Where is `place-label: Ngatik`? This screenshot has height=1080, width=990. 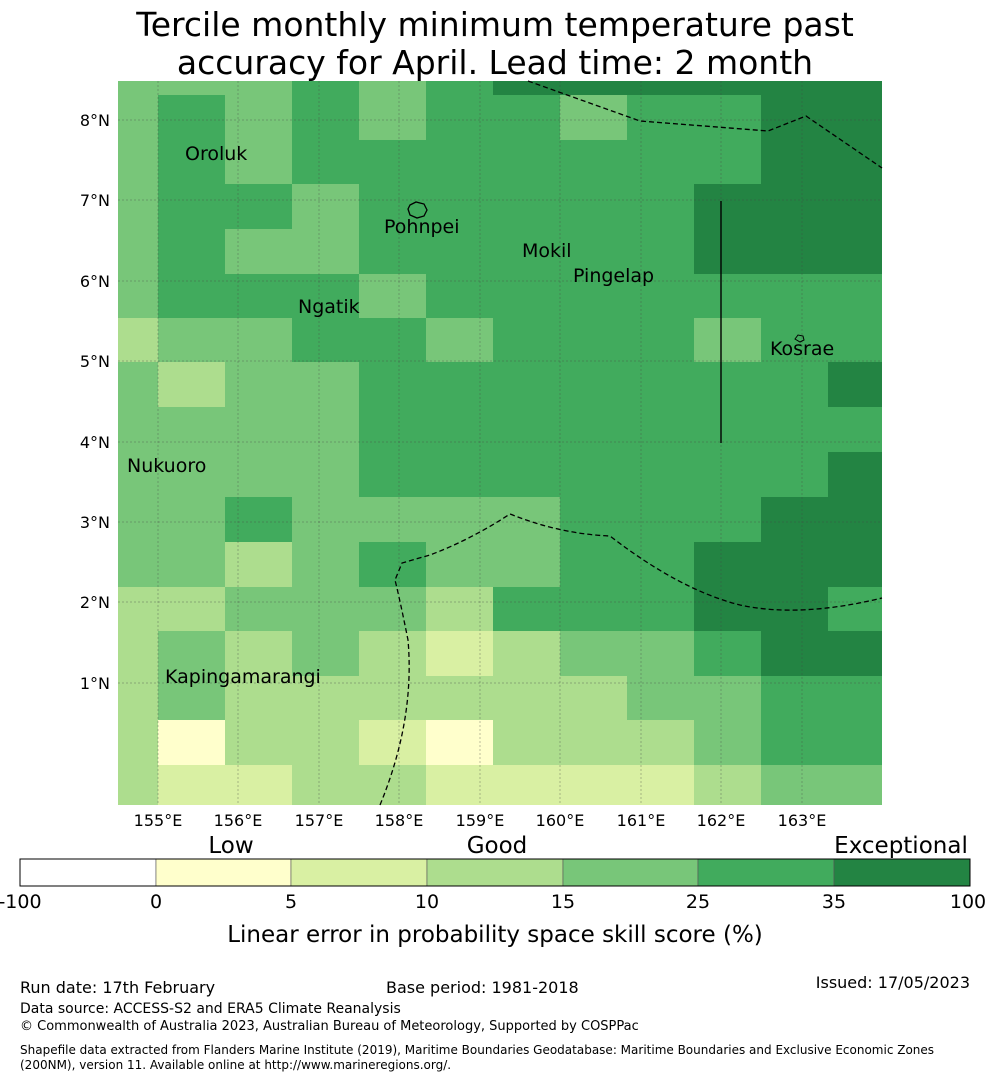
place-label: Ngatik is located at coordinates (329, 307).